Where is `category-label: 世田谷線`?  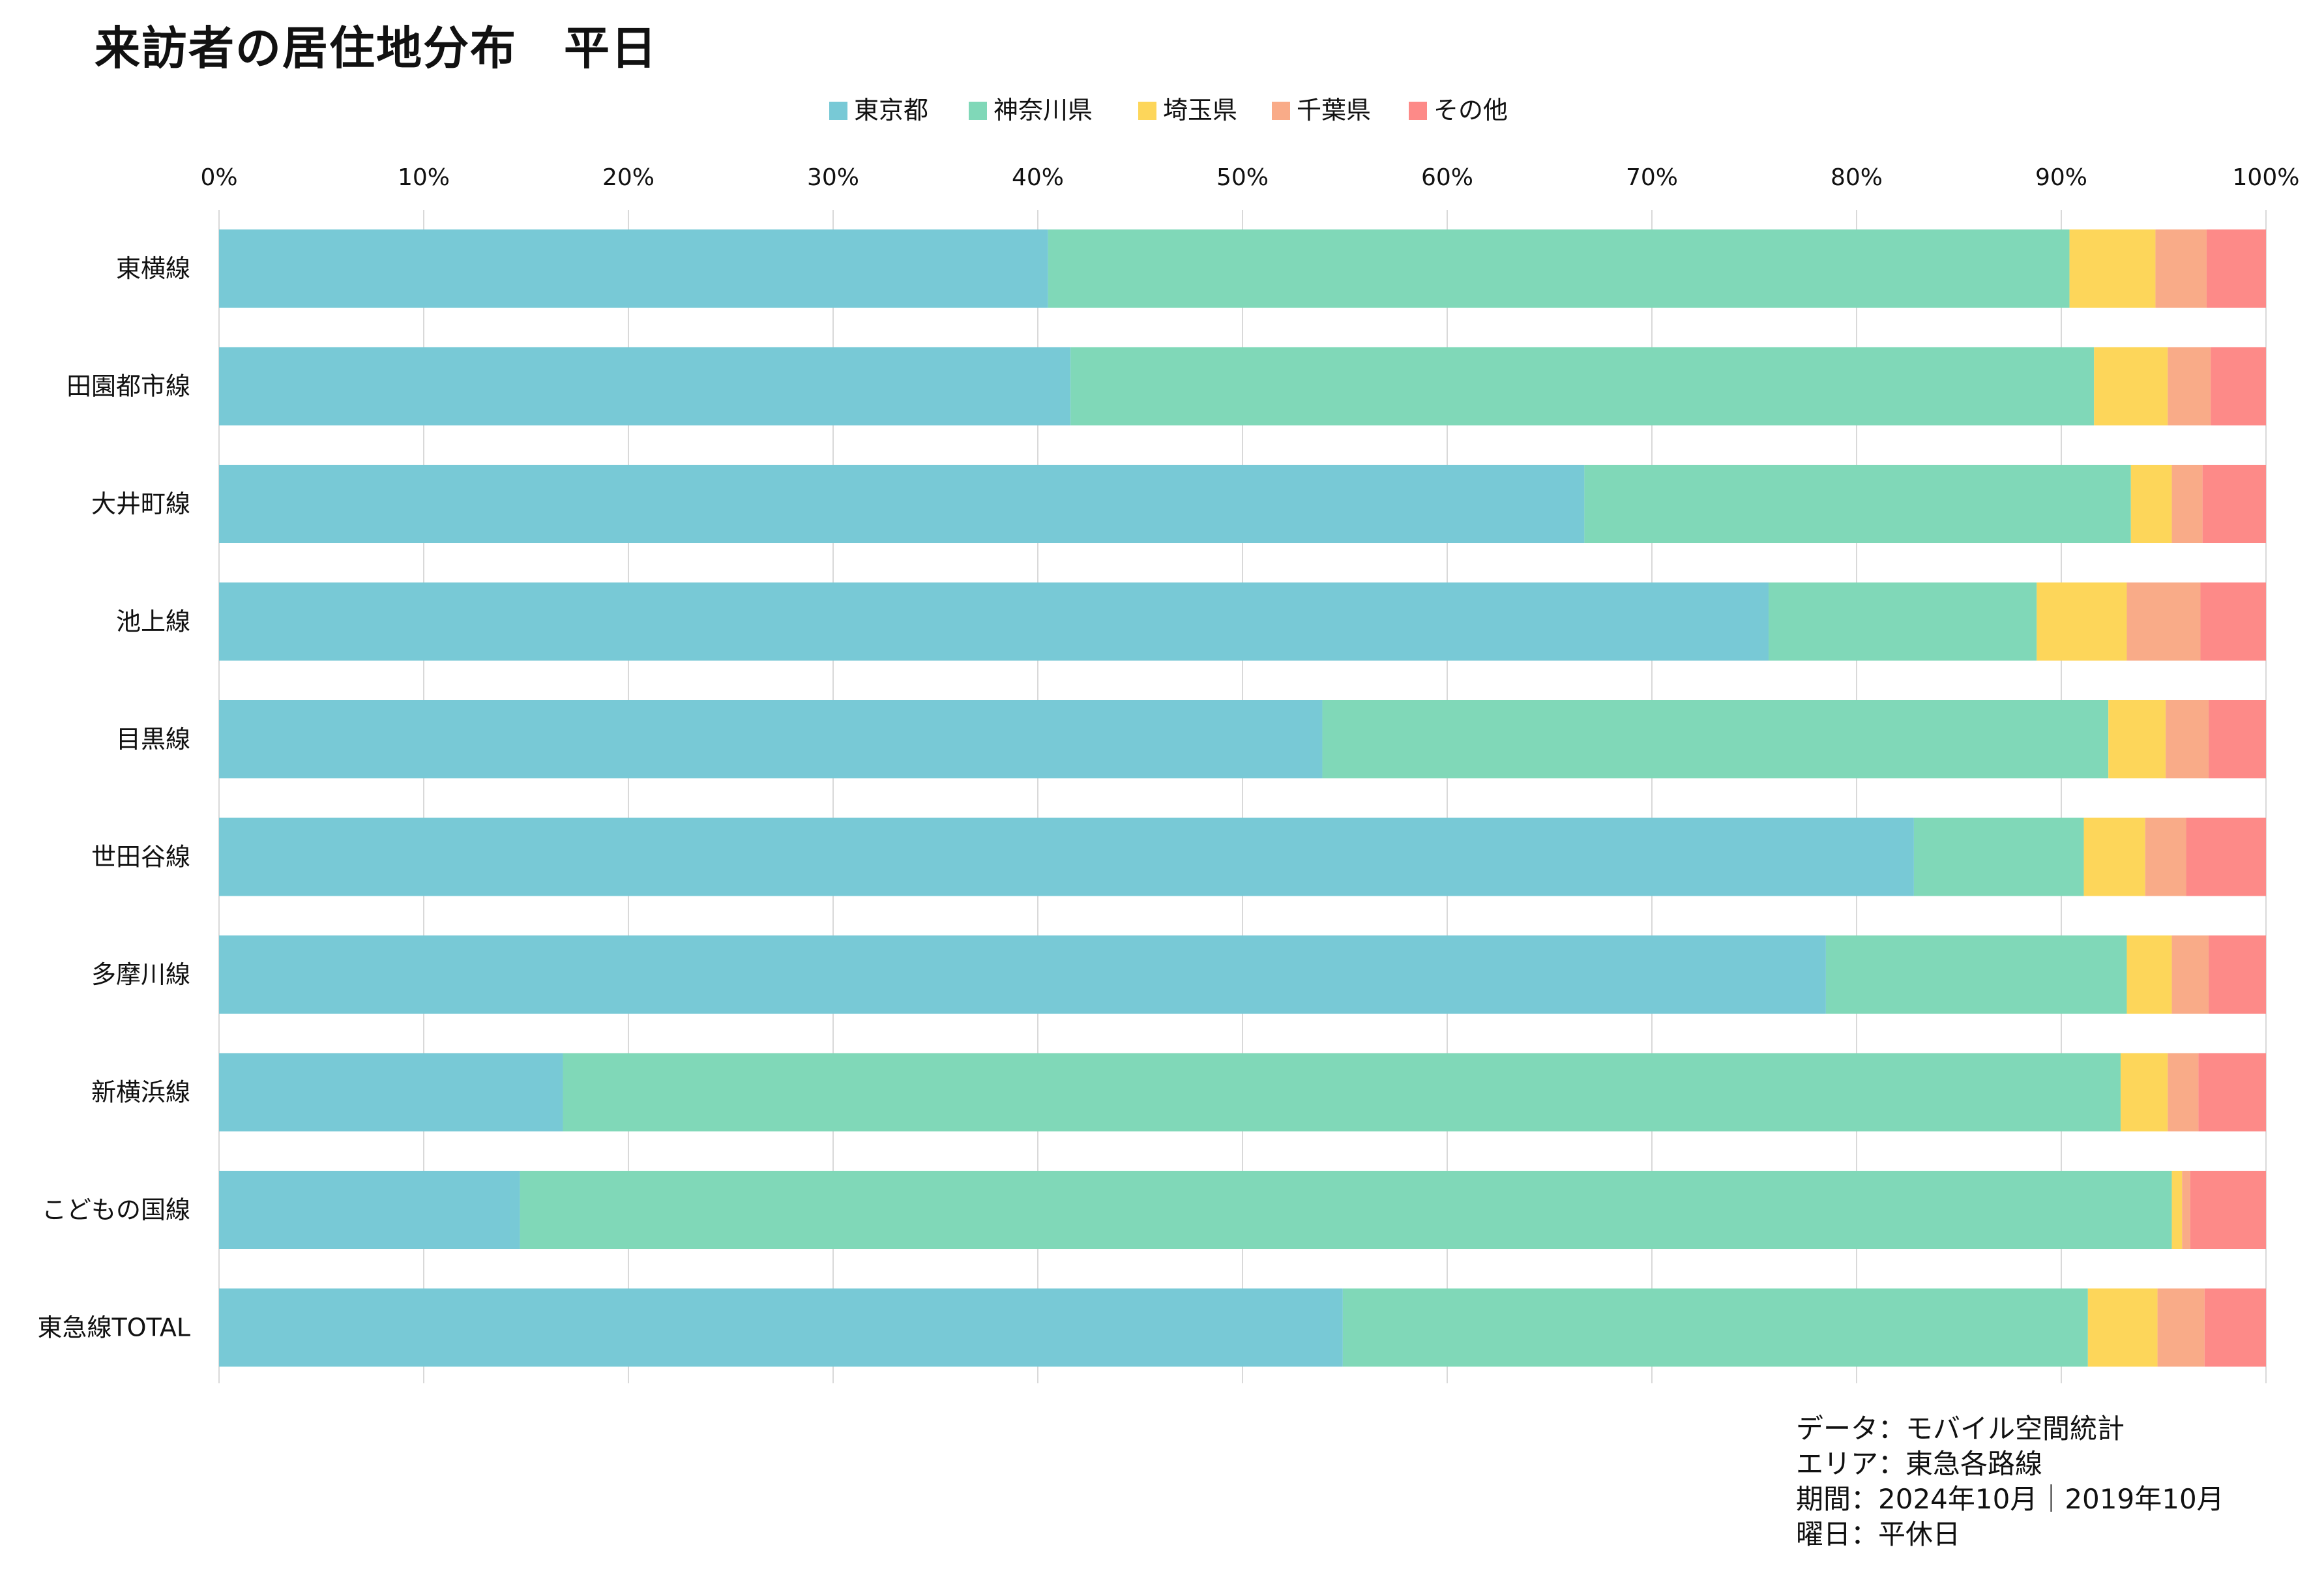 category-label: 世田谷線 is located at coordinates (140, 857).